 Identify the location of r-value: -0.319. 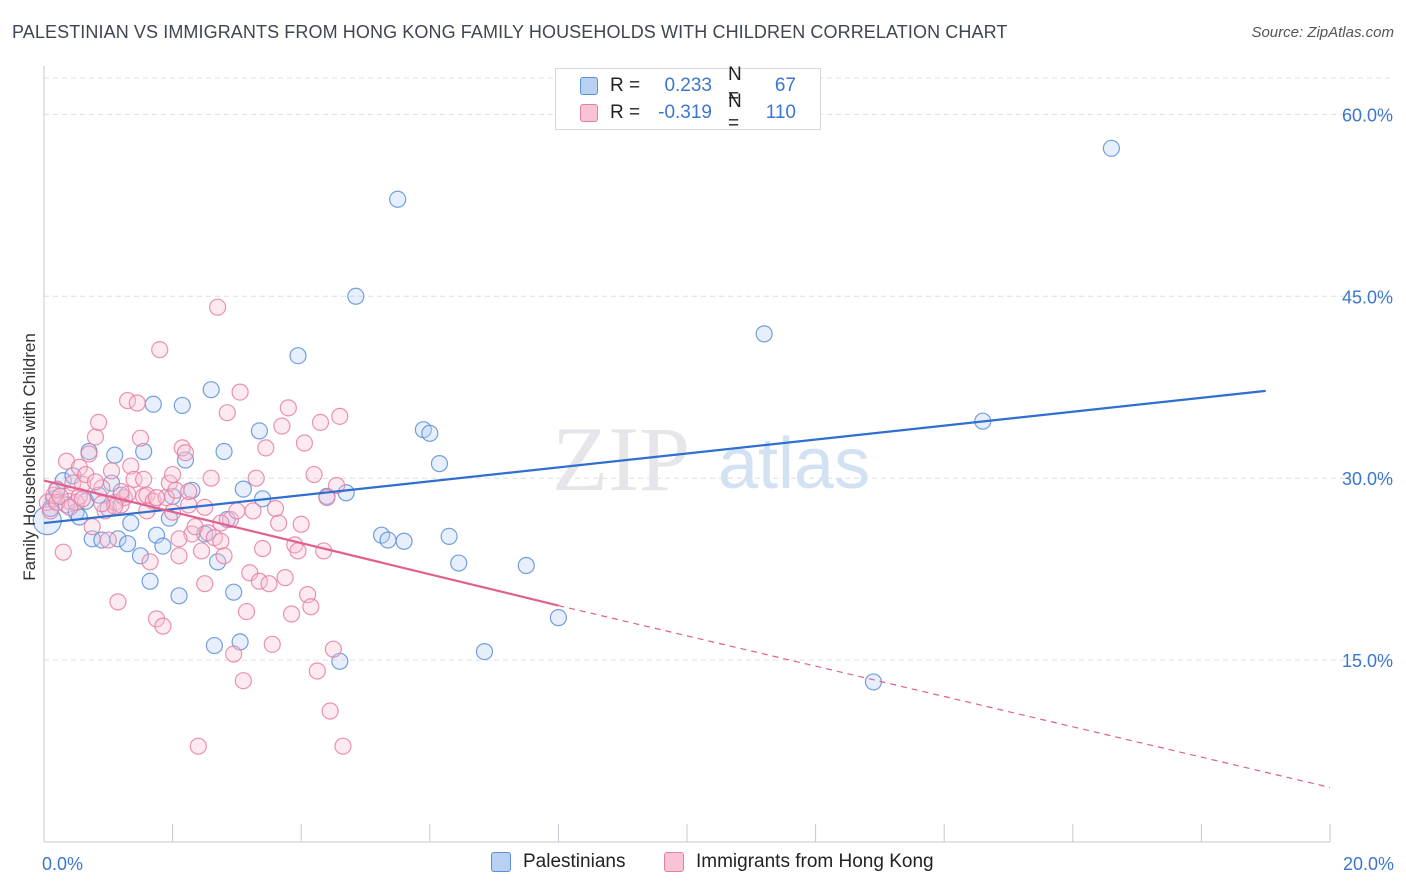
(685, 112).